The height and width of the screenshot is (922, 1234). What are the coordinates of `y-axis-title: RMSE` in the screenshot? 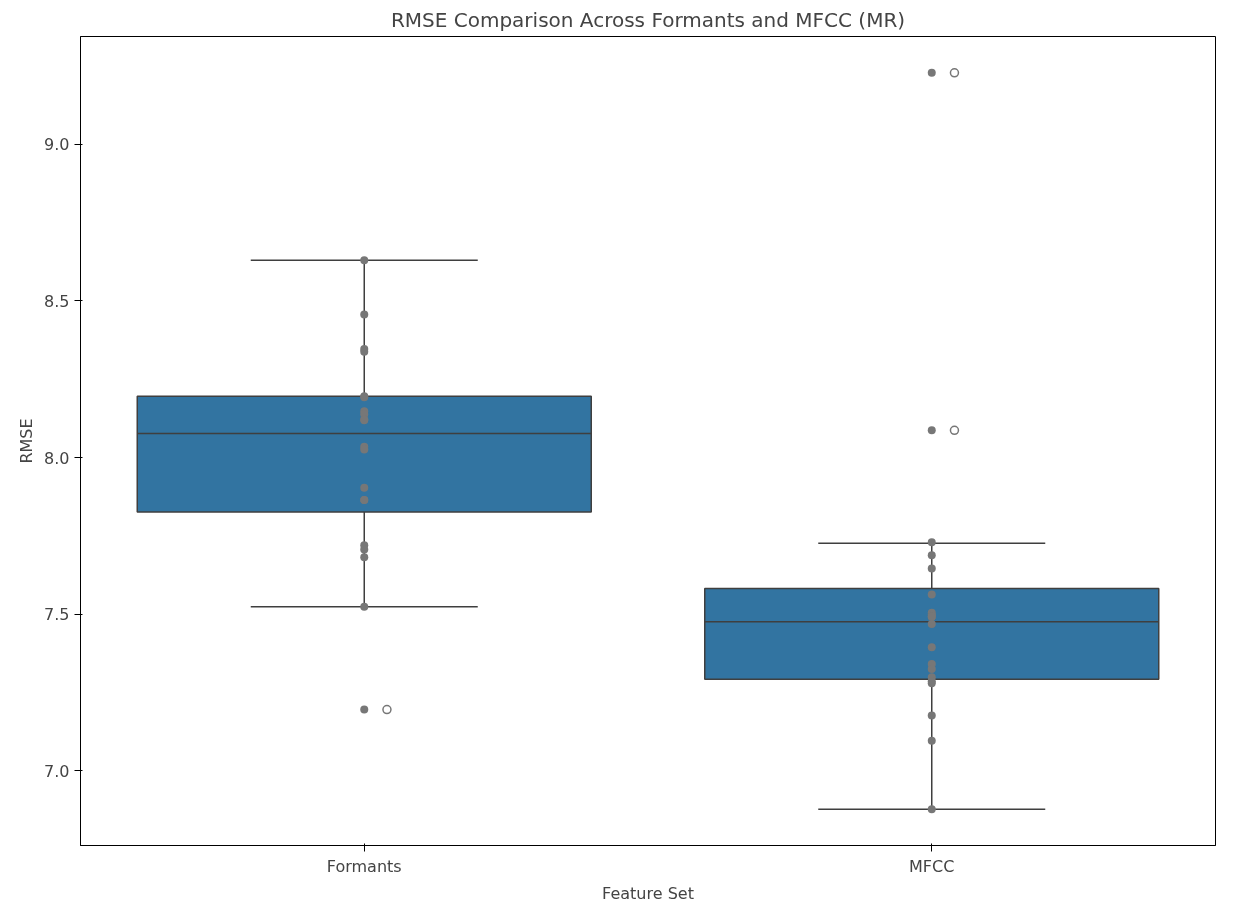 It's located at (27, 441).